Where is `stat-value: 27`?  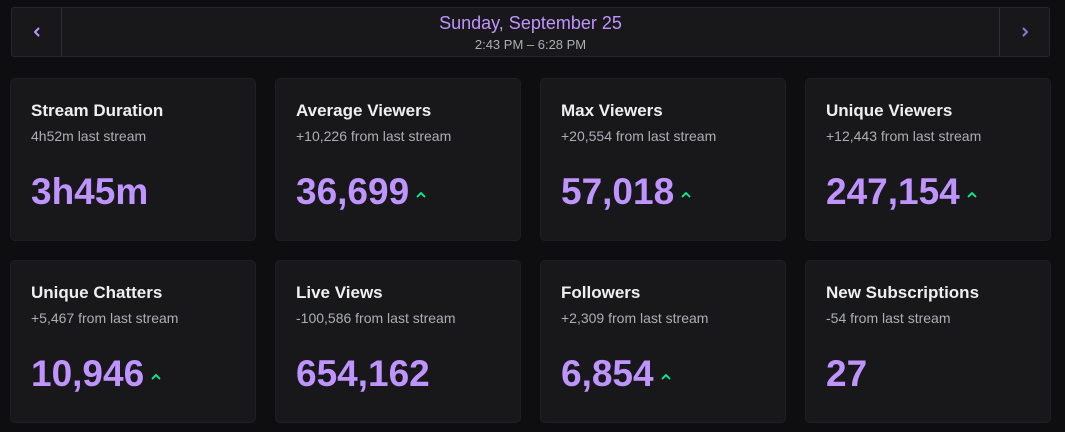 stat-value: 27 is located at coordinates (847, 373).